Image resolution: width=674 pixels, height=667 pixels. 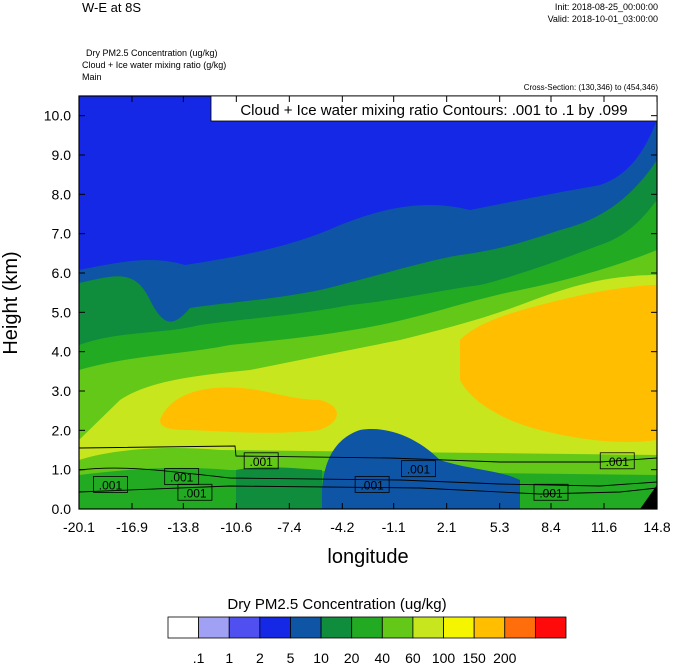 I want to click on field-band-150-east, so click(x=558, y=363).